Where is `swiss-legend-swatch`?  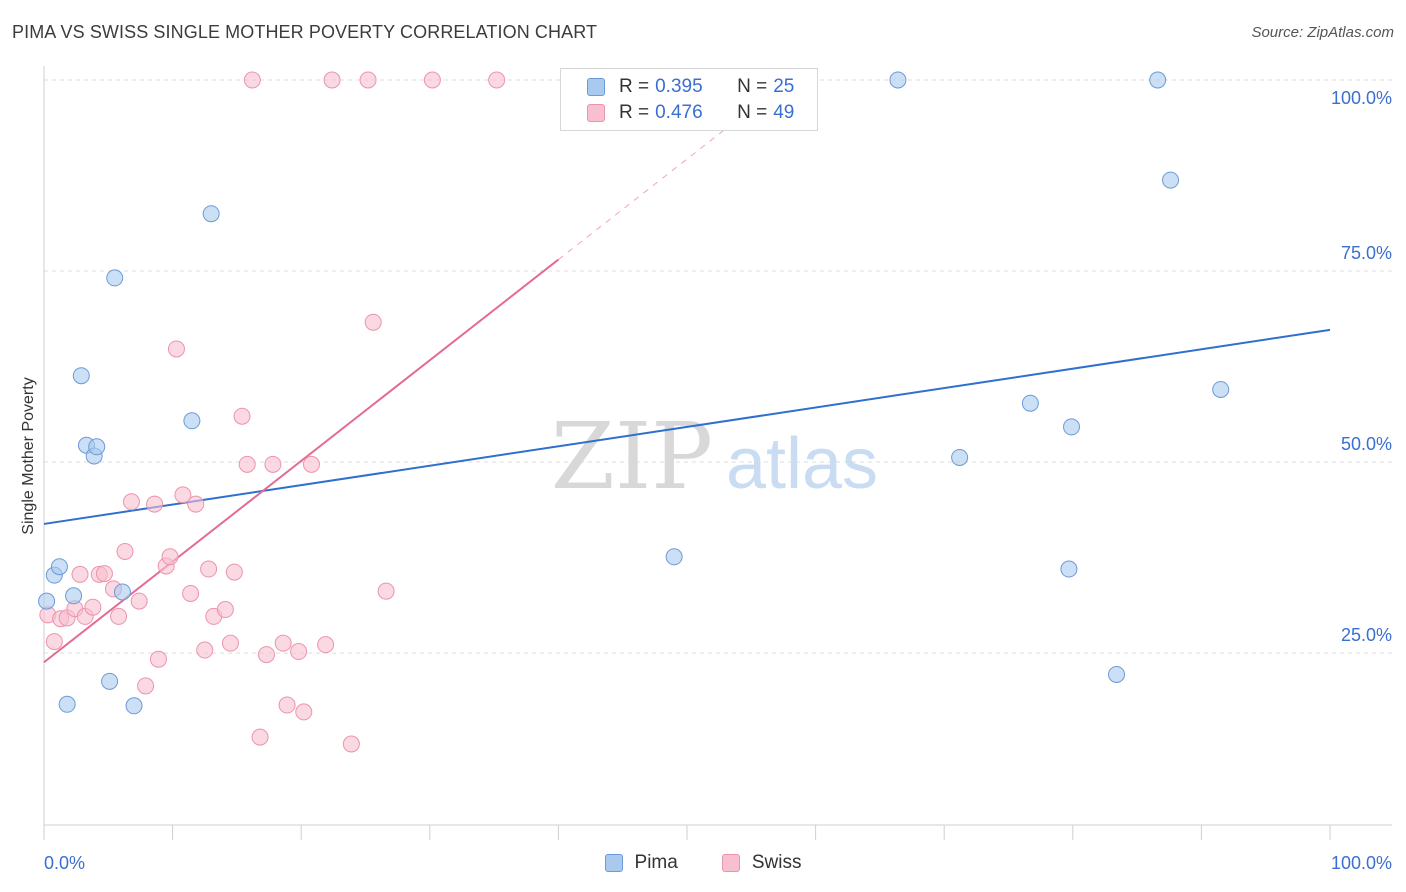
swiss-legend-swatch is located at coordinates (730, 863).